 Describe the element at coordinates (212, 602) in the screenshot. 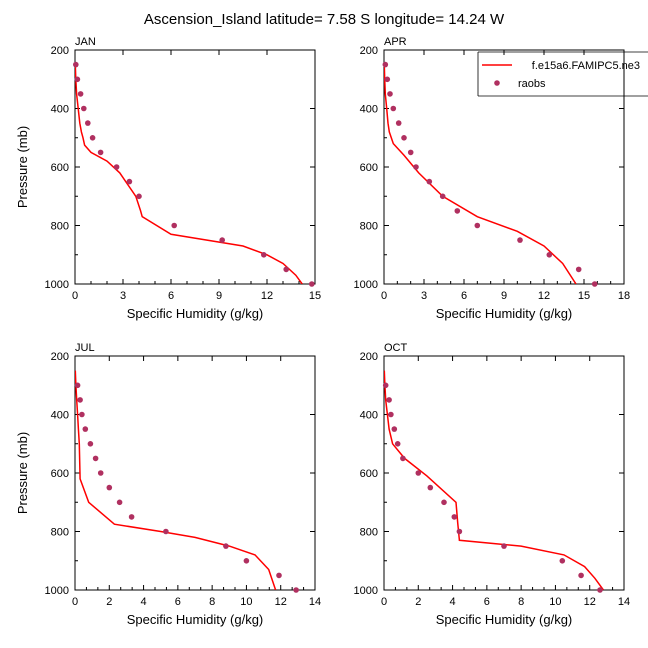

I see `x-tick-label-jul-4: 8` at that location.